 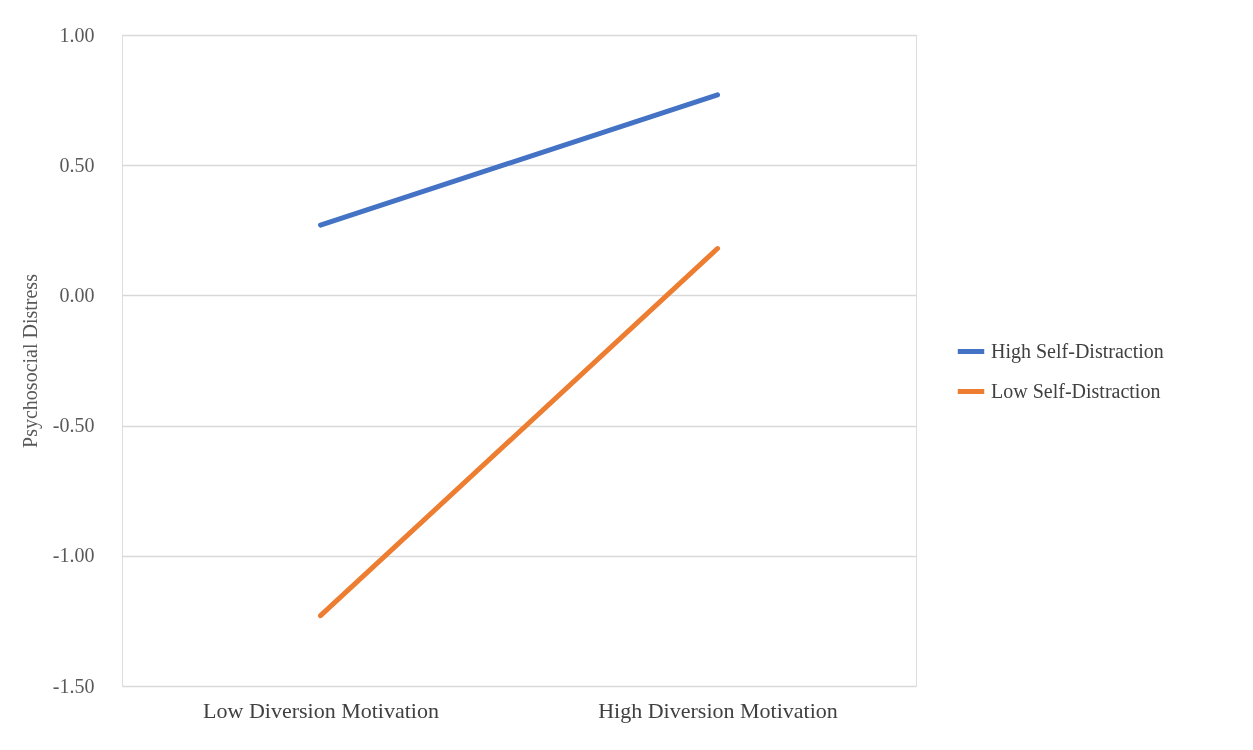 I want to click on x-tick-label: Low Diversion Motivation, so click(x=321, y=710).